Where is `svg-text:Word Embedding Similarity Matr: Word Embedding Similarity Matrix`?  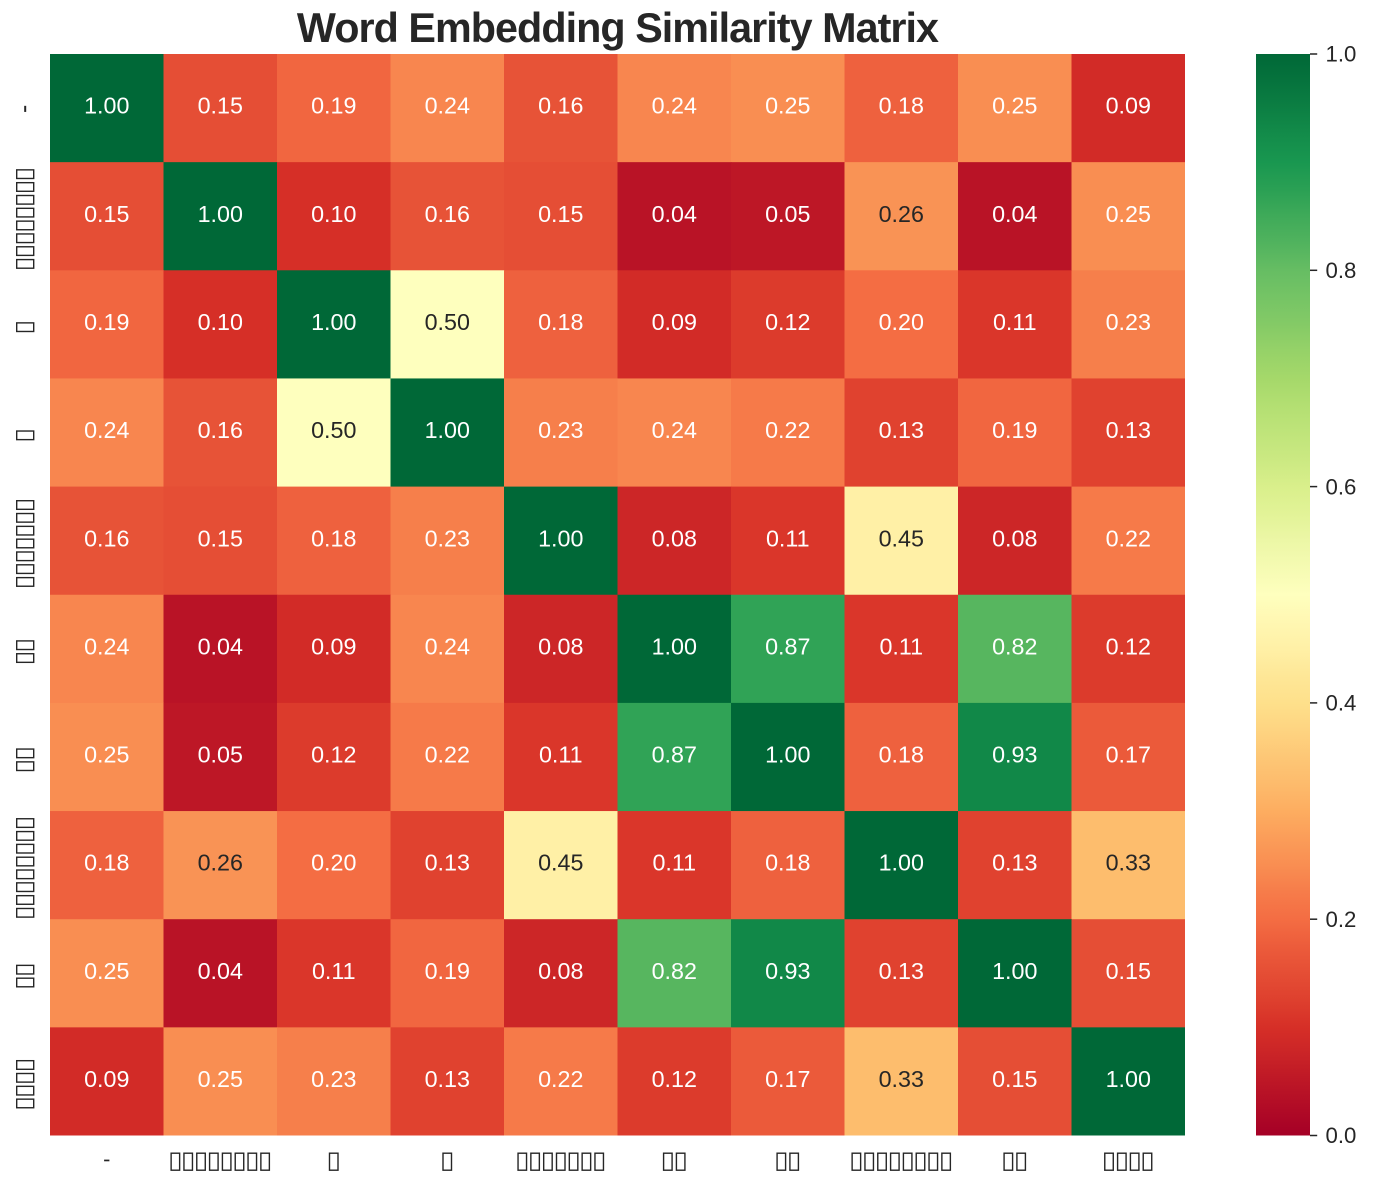
svg-text:Word Embedding Similarity Matr: Word Embedding Similarity Matrix is located at coordinates (618, 28).